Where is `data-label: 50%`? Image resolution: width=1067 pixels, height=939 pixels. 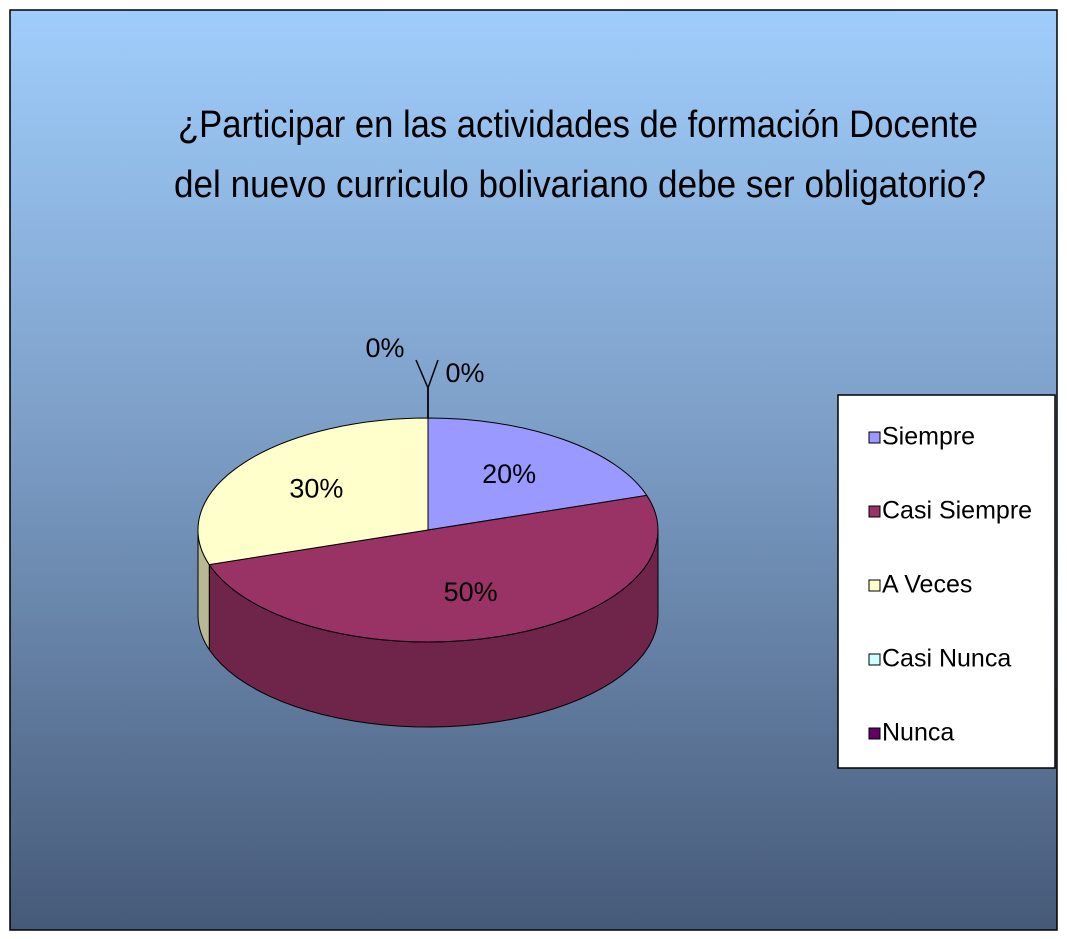
data-label: 50% is located at coordinates (471, 592).